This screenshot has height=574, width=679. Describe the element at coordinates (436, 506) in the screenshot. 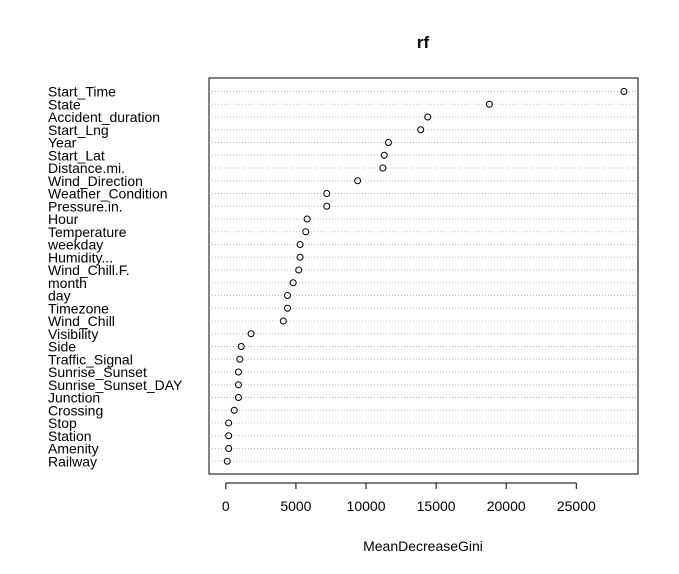

I see `x-tick-label: 15000` at that location.